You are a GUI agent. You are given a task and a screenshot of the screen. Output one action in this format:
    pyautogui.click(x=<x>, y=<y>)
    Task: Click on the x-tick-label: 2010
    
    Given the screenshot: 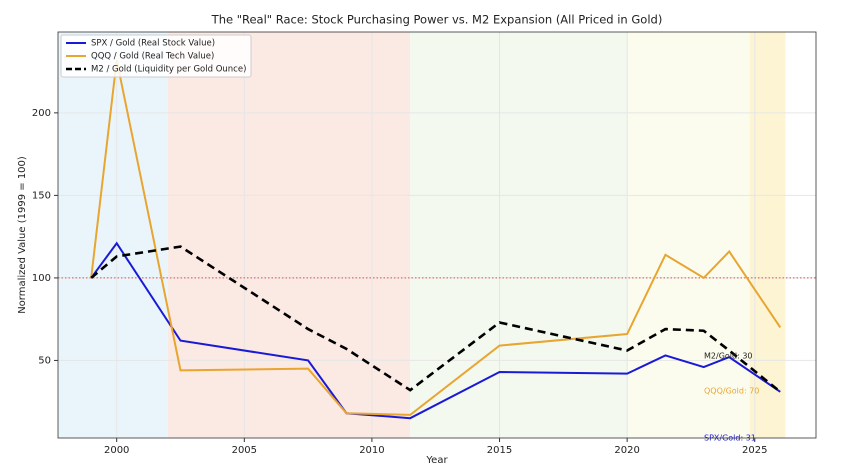 What is the action you would take?
    pyautogui.click(x=371, y=450)
    